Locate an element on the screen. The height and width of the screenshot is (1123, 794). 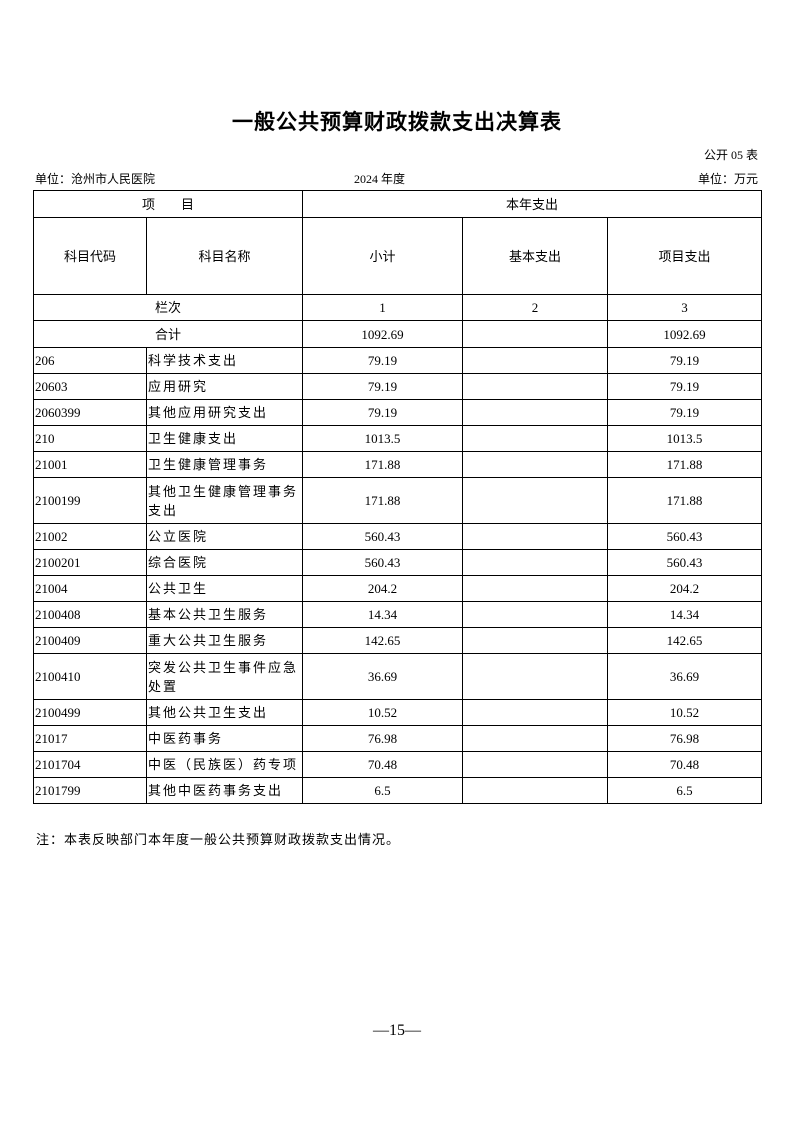
row-code: 2060399 is located at coordinates (90, 412).